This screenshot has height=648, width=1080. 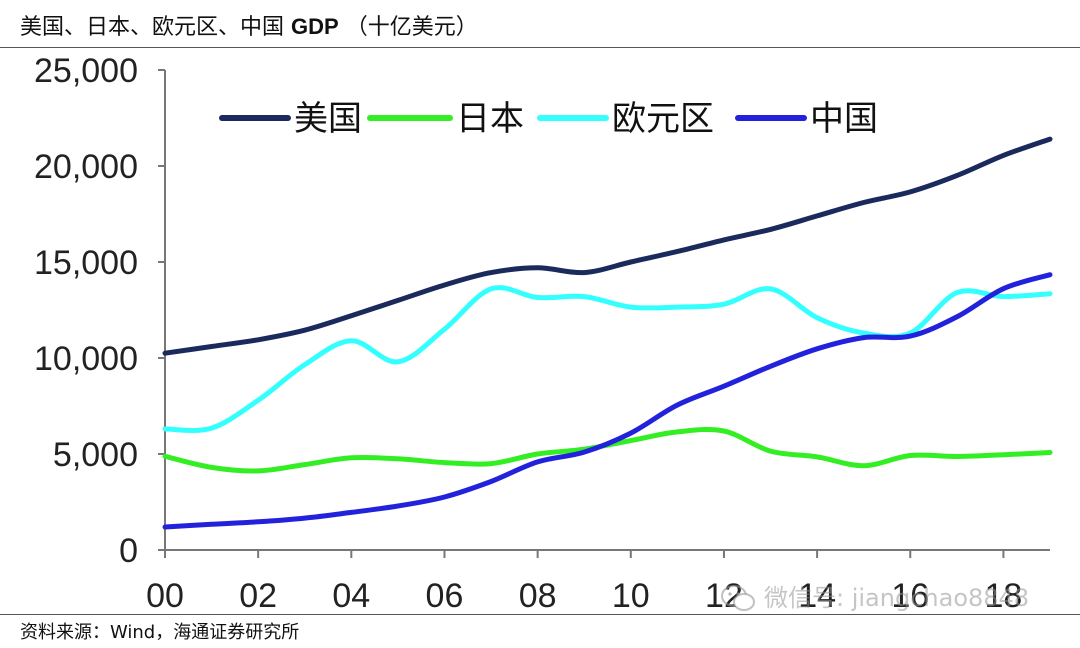 What do you see at coordinates (540, 614) in the screenshot?
I see `footer-divider` at bounding box center [540, 614].